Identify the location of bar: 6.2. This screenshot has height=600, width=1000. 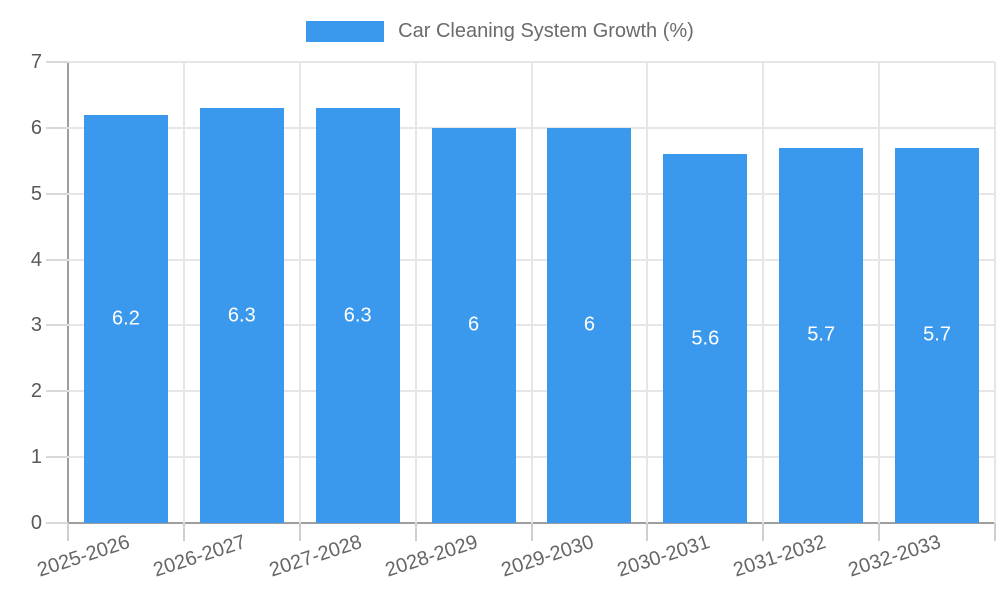
(125, 318).